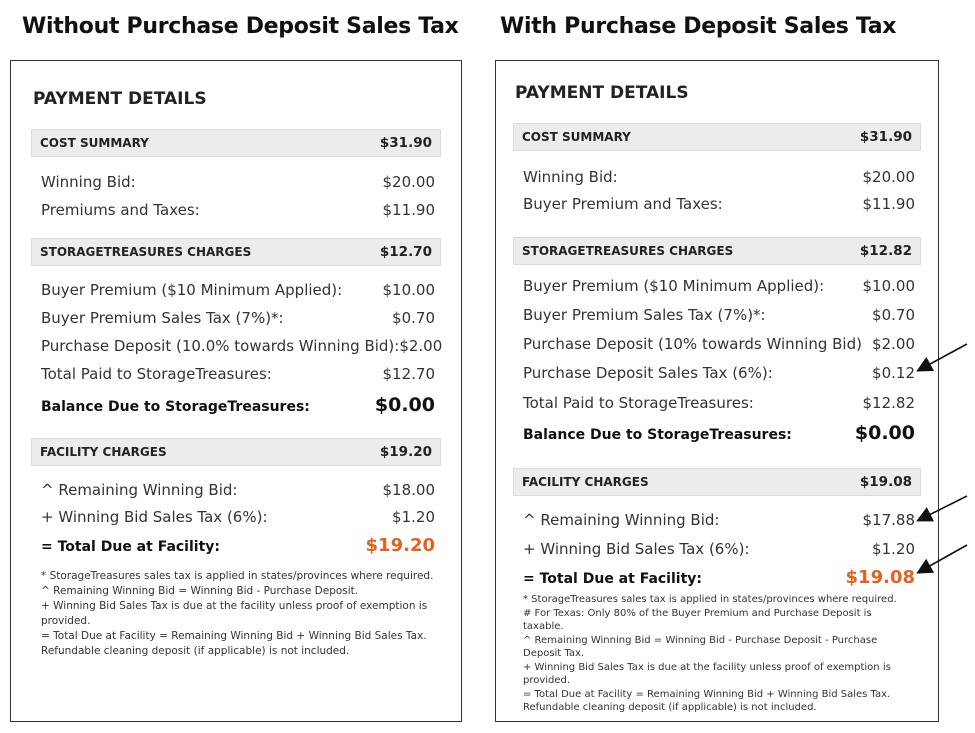 The width and height of the screenshot is (975, 733). What do you see at coordinates (942, 458) in the screenshot?
I see `annotation-arrows` at bounding box center [942, 458].